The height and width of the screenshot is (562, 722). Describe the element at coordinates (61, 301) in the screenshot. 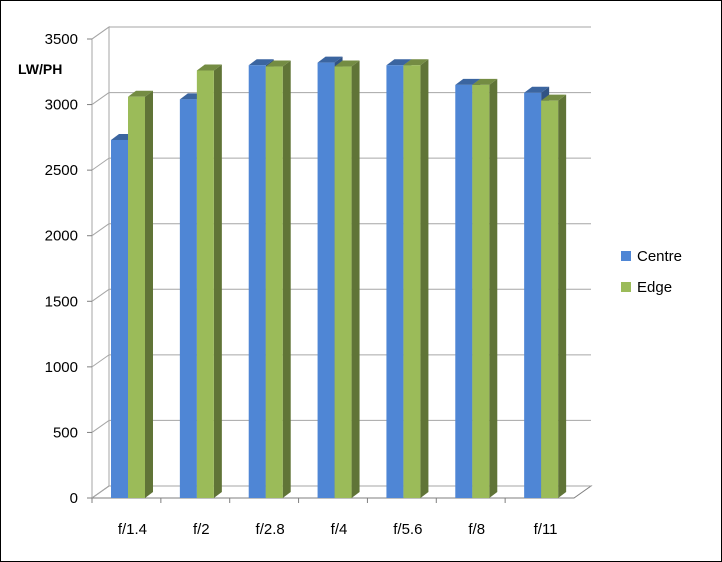

I see `y-tick-label: 1500` at that location.